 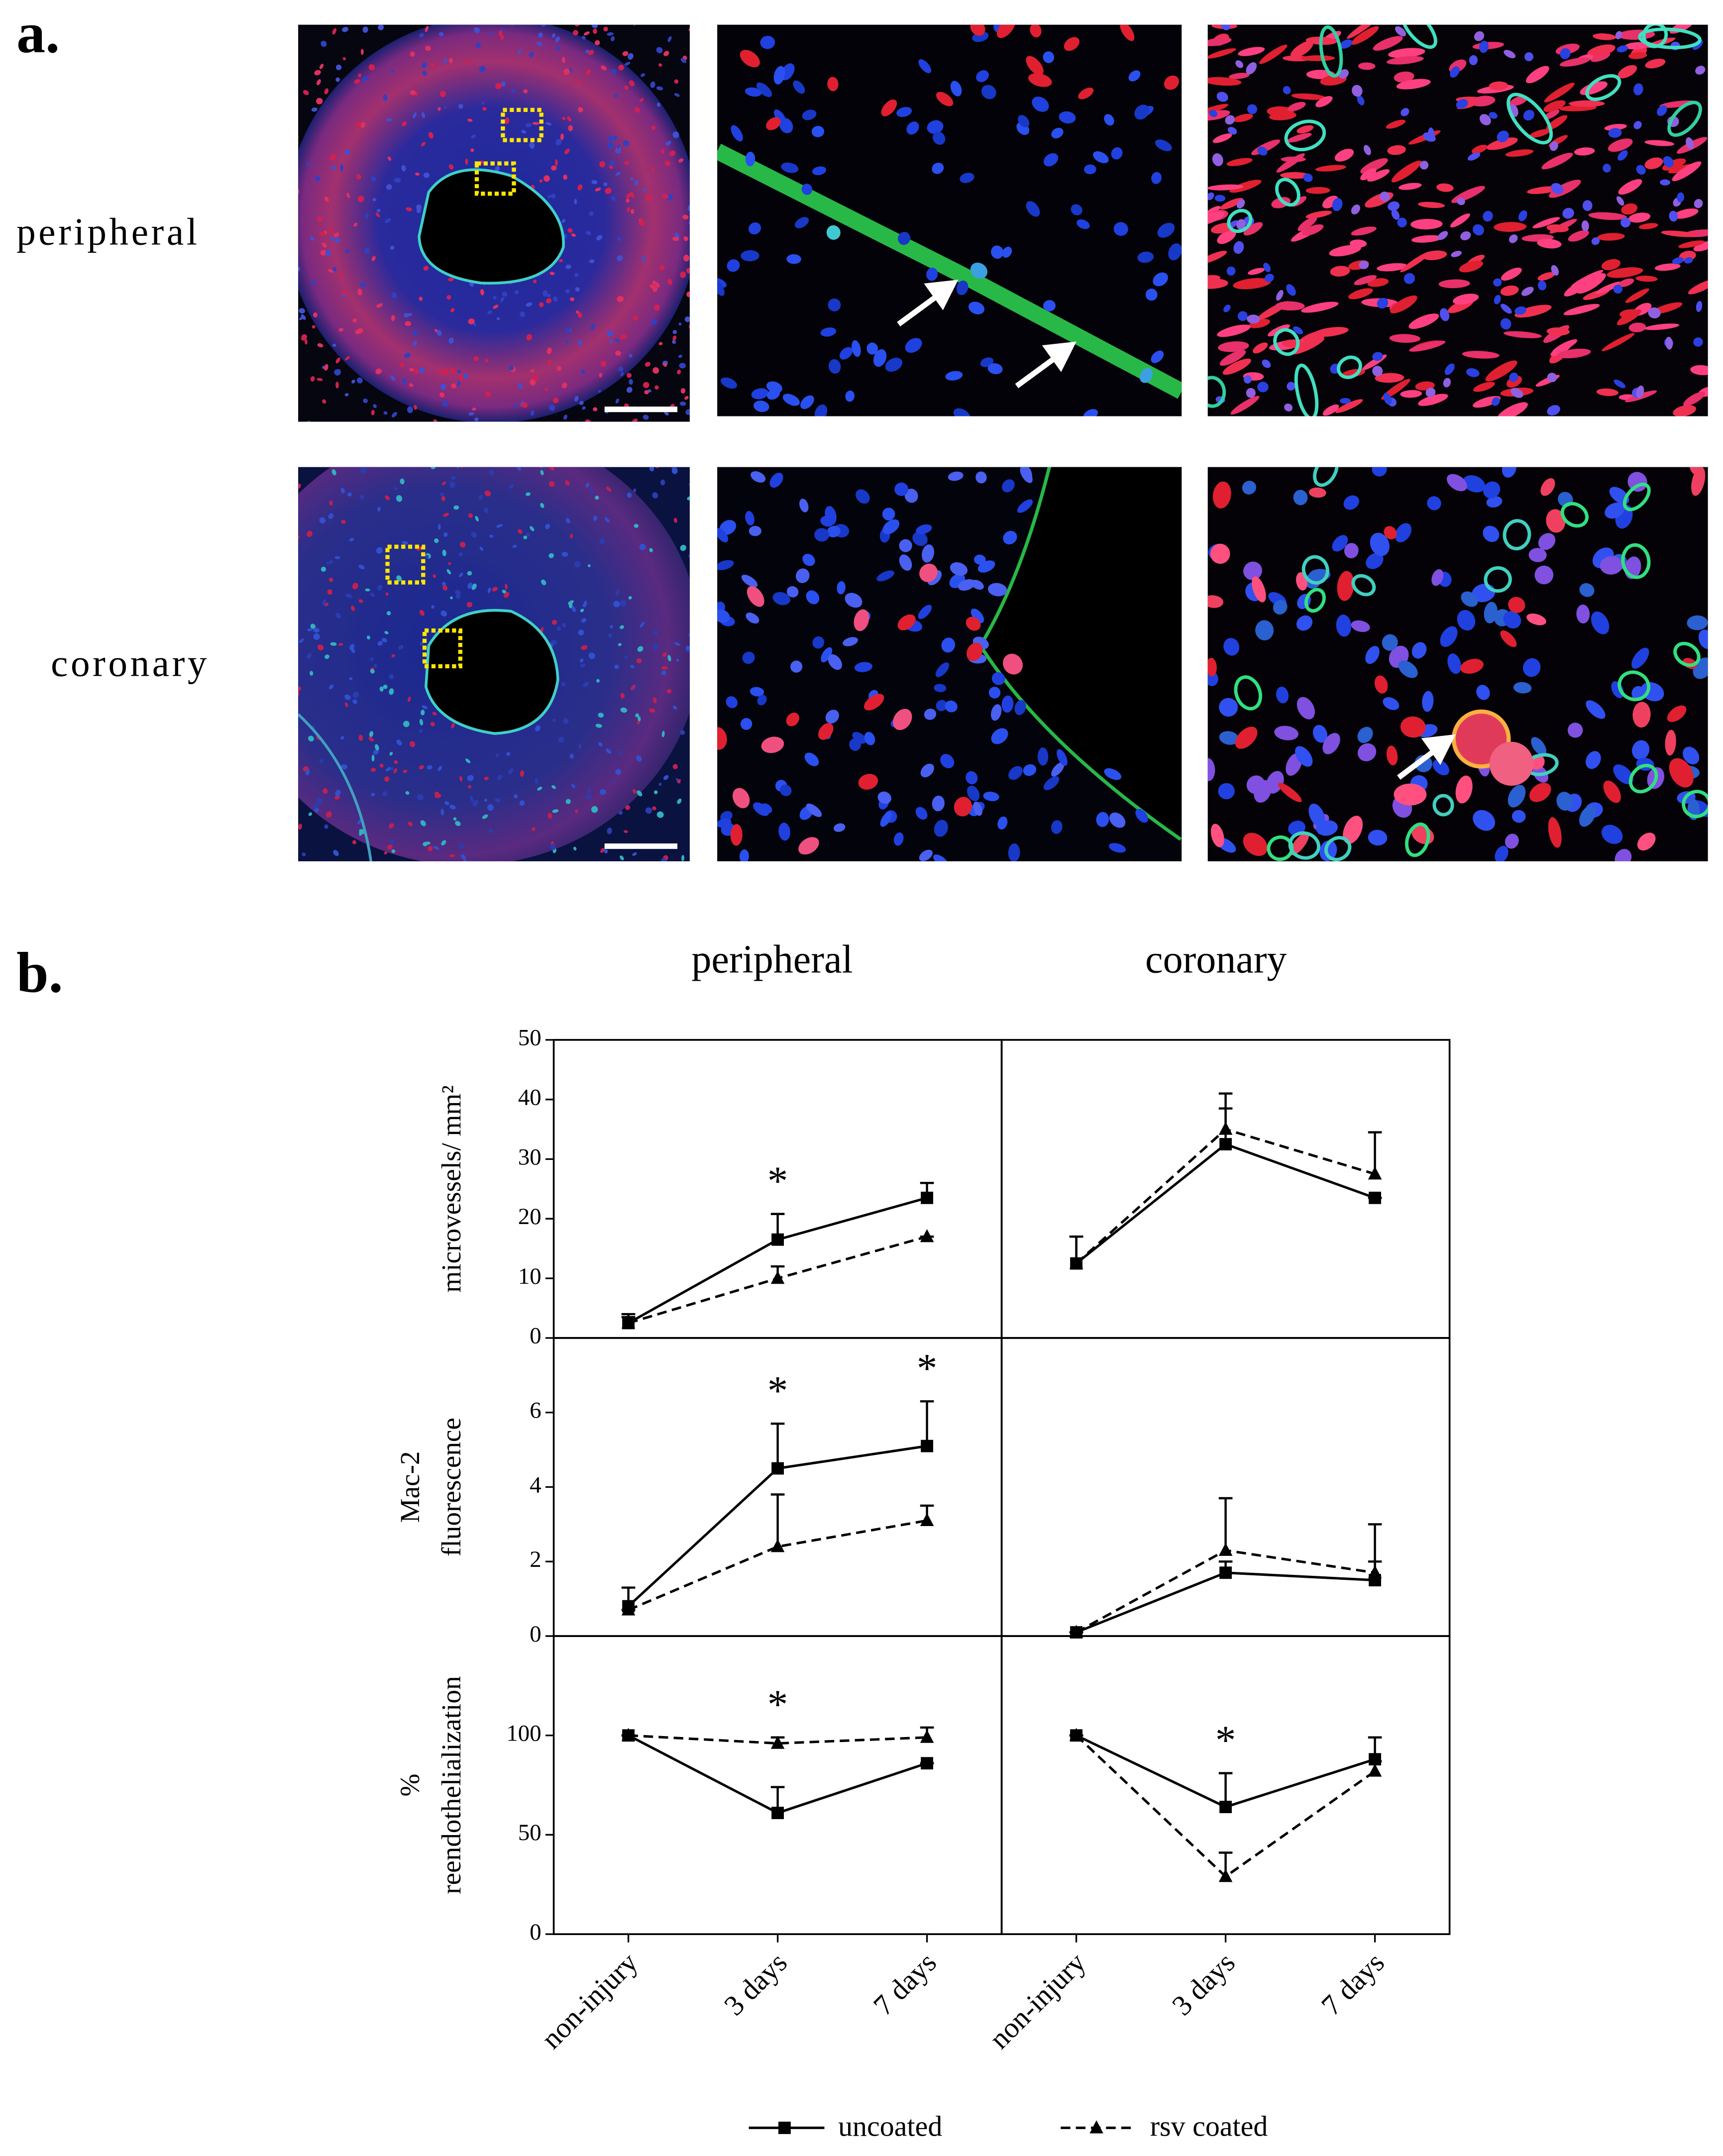 What do you see at coordinates (1418, 763) in the screenshot?
I see `arrow` at bounding box center [1418, 763].